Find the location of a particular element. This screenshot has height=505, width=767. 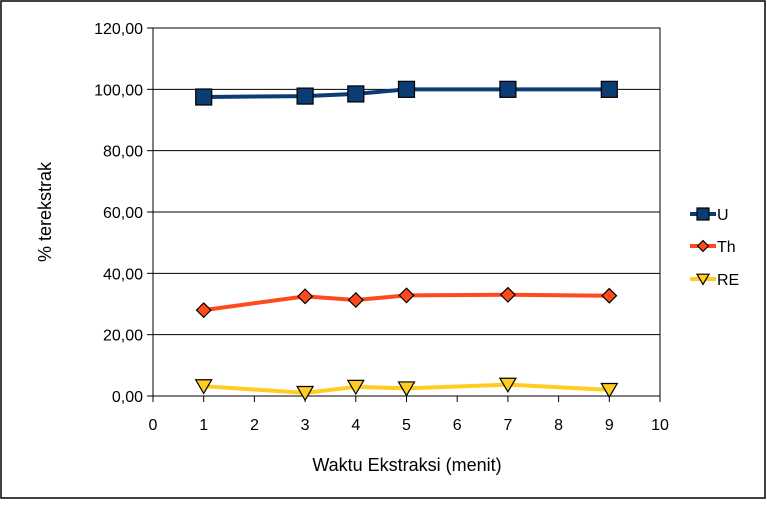

legend-label: U is located at coordinates (723, 215).